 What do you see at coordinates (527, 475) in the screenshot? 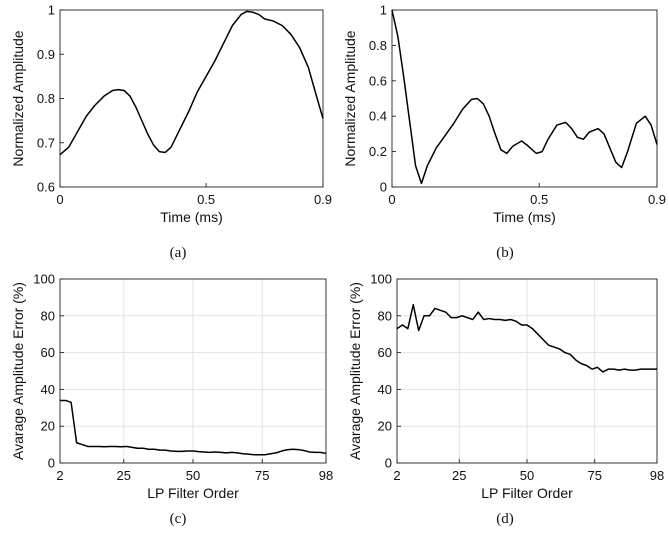
I see `panel-d-x-tick-label: 50` at bounding box center [527, 475].